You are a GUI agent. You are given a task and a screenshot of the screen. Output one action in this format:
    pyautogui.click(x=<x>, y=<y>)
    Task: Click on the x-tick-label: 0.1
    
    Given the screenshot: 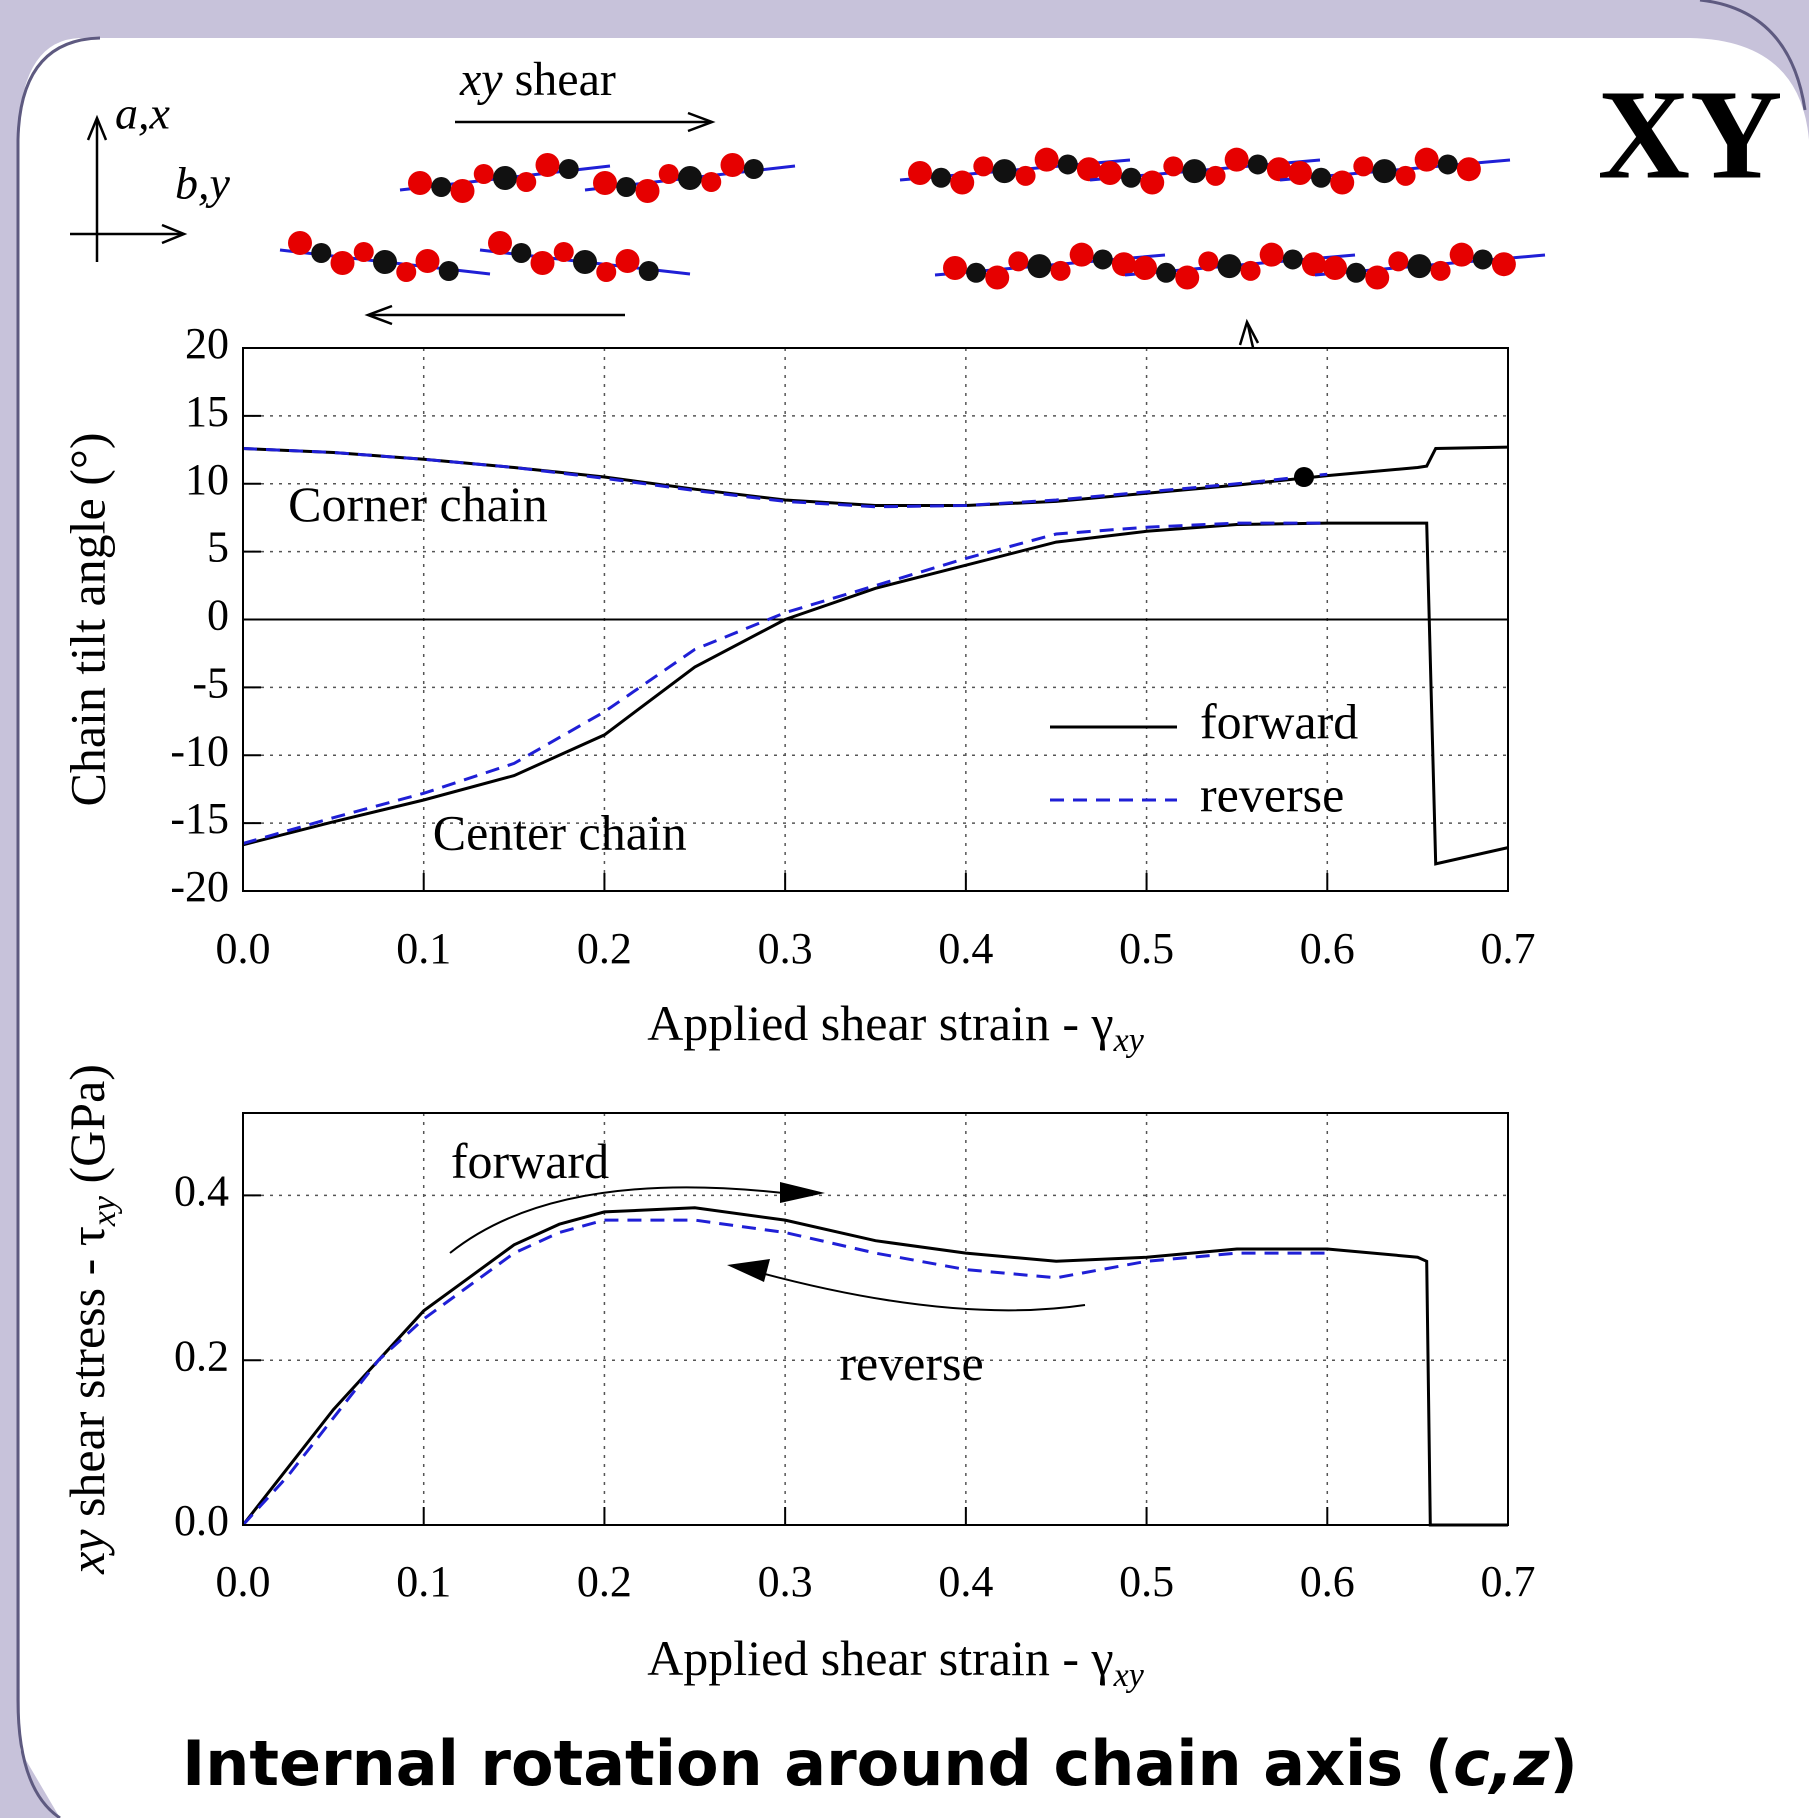 What is the action you would take?
    pyautogui.click(x=423, y=1581)
    